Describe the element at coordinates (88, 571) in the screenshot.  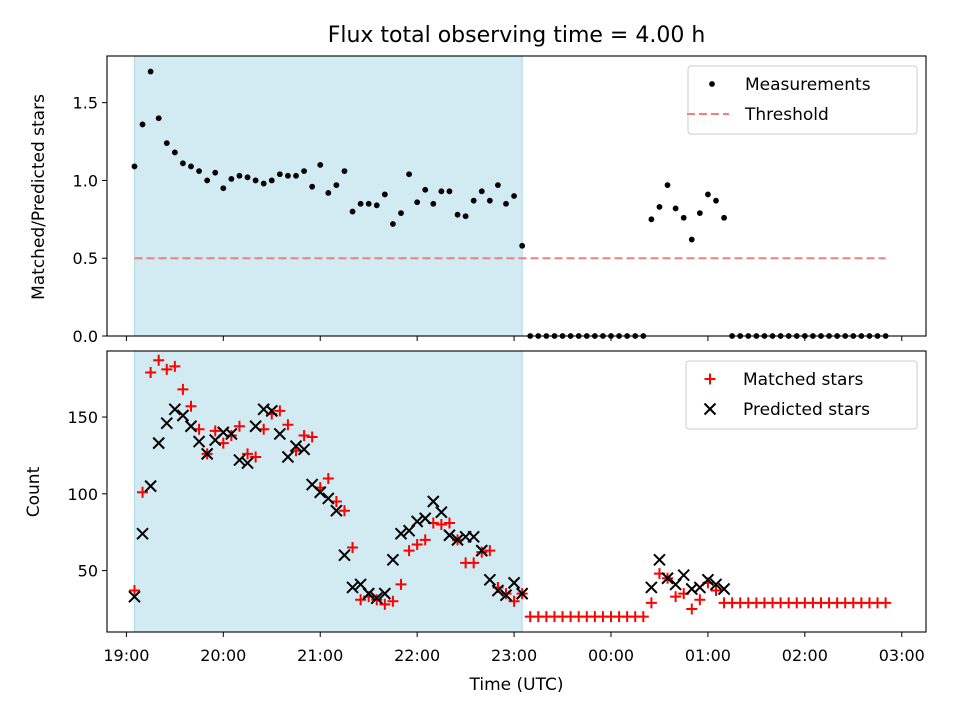
I see `bottom-y-tick-label: 50` at that location.